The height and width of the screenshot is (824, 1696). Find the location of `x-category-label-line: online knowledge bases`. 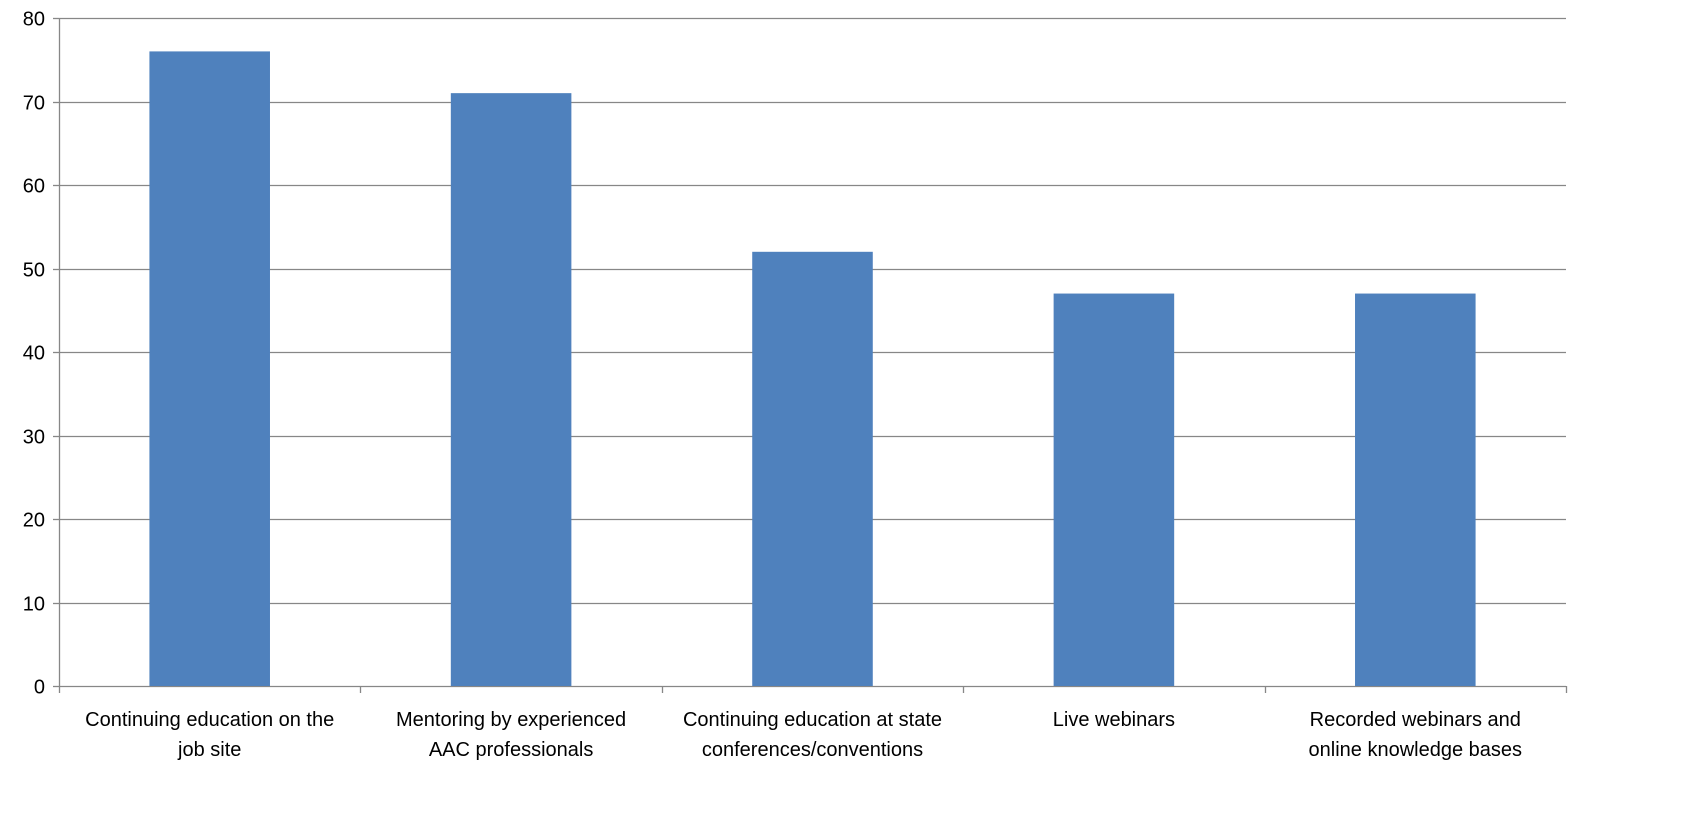

x-category-label-line: online knowledge bases is located at coordinates (1416, 750).